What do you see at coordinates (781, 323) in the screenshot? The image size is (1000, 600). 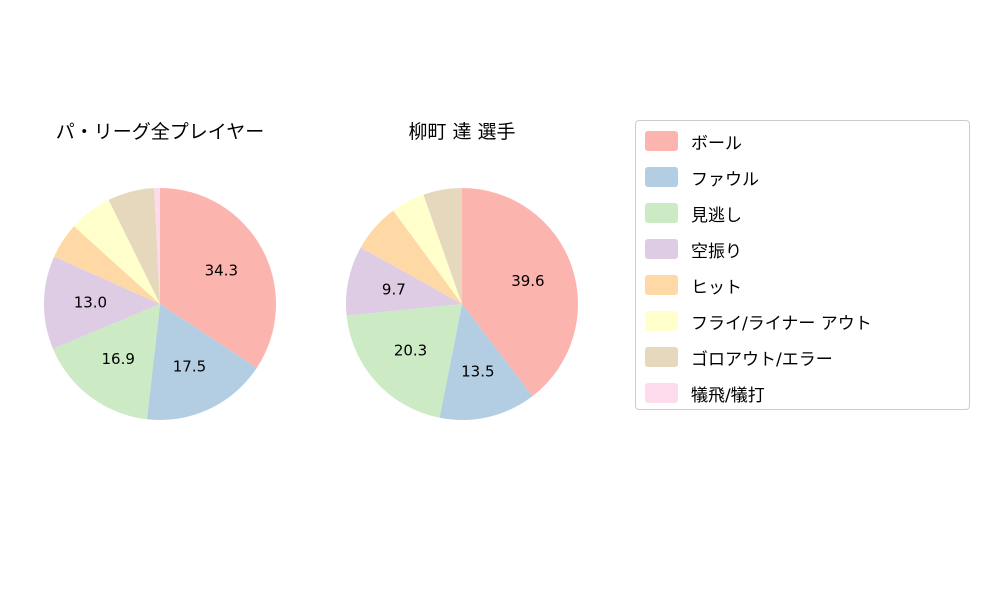 I see `legend-label: フライ/ライナー アウト` at bounding box center [781, 323].